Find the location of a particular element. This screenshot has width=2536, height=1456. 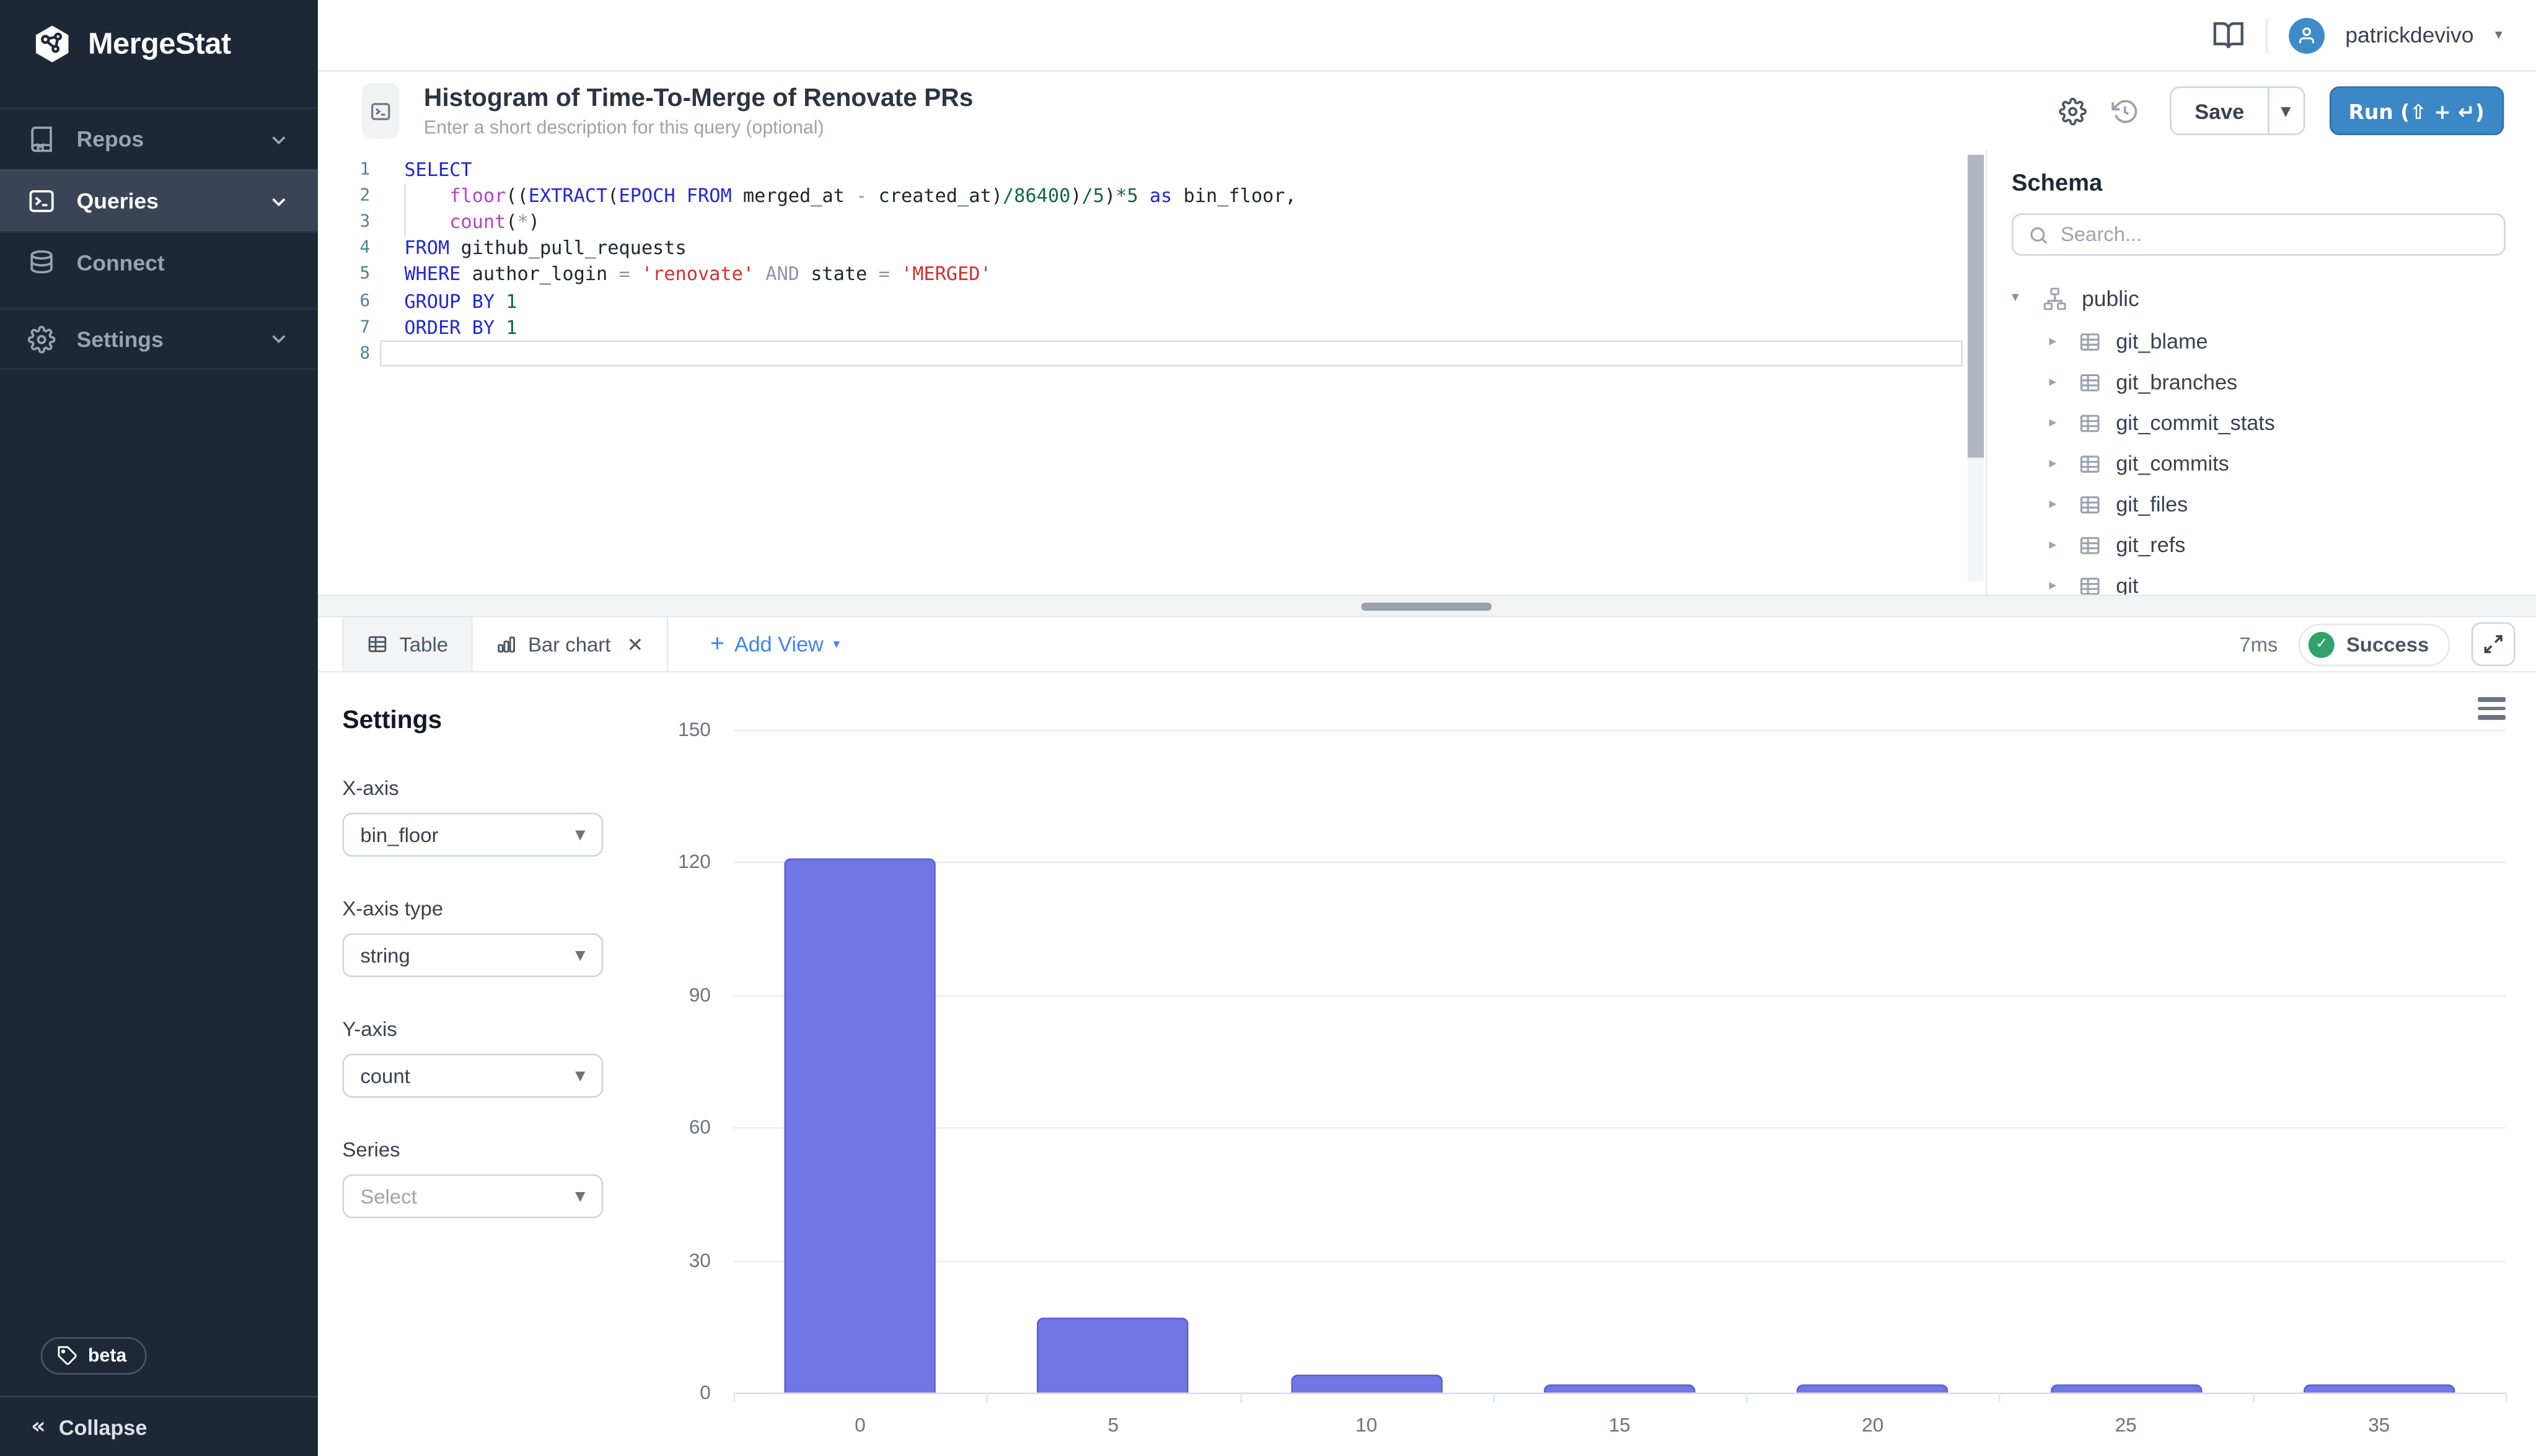

tag-icon is located at coordinates (67, 1355).